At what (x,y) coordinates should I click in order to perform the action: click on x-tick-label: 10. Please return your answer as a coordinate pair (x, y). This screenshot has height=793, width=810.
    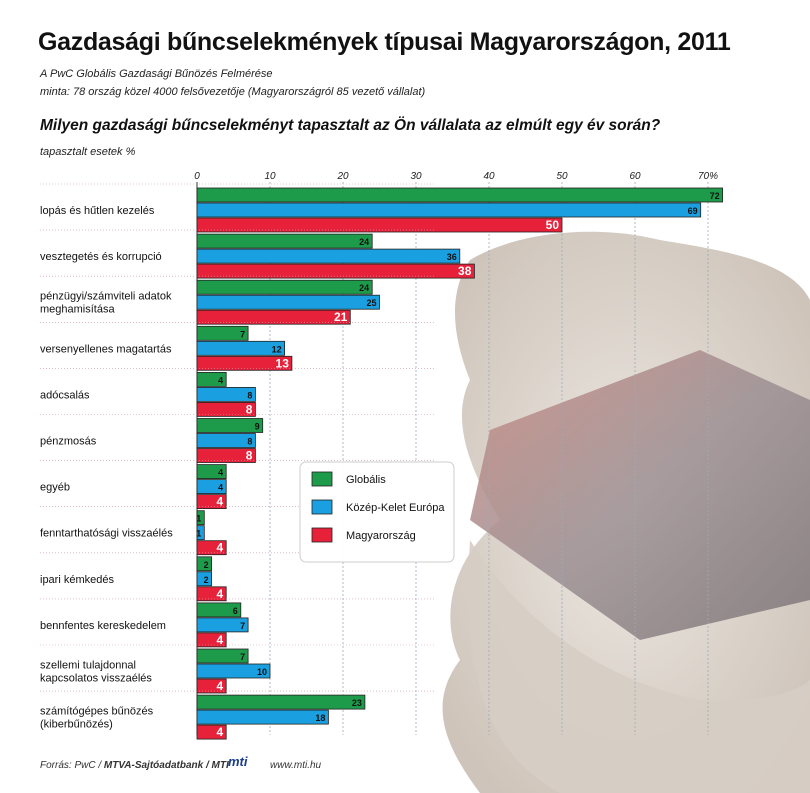
    Looking at the image, I should click on (270, 176).